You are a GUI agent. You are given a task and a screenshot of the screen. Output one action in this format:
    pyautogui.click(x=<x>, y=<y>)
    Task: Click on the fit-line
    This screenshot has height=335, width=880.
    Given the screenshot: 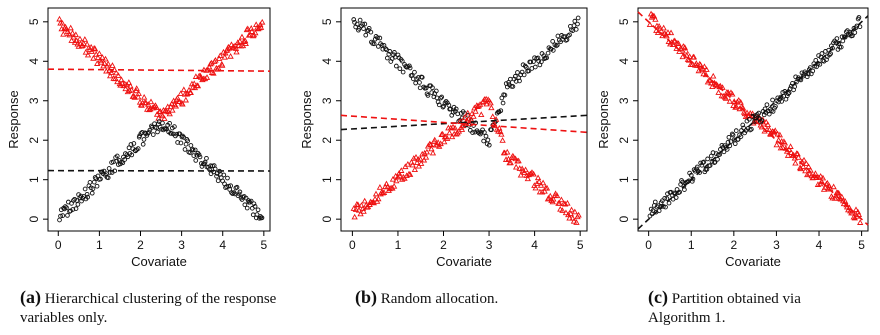 What is the action you would take?
    pyautogui.click(x=464, y=122)
    